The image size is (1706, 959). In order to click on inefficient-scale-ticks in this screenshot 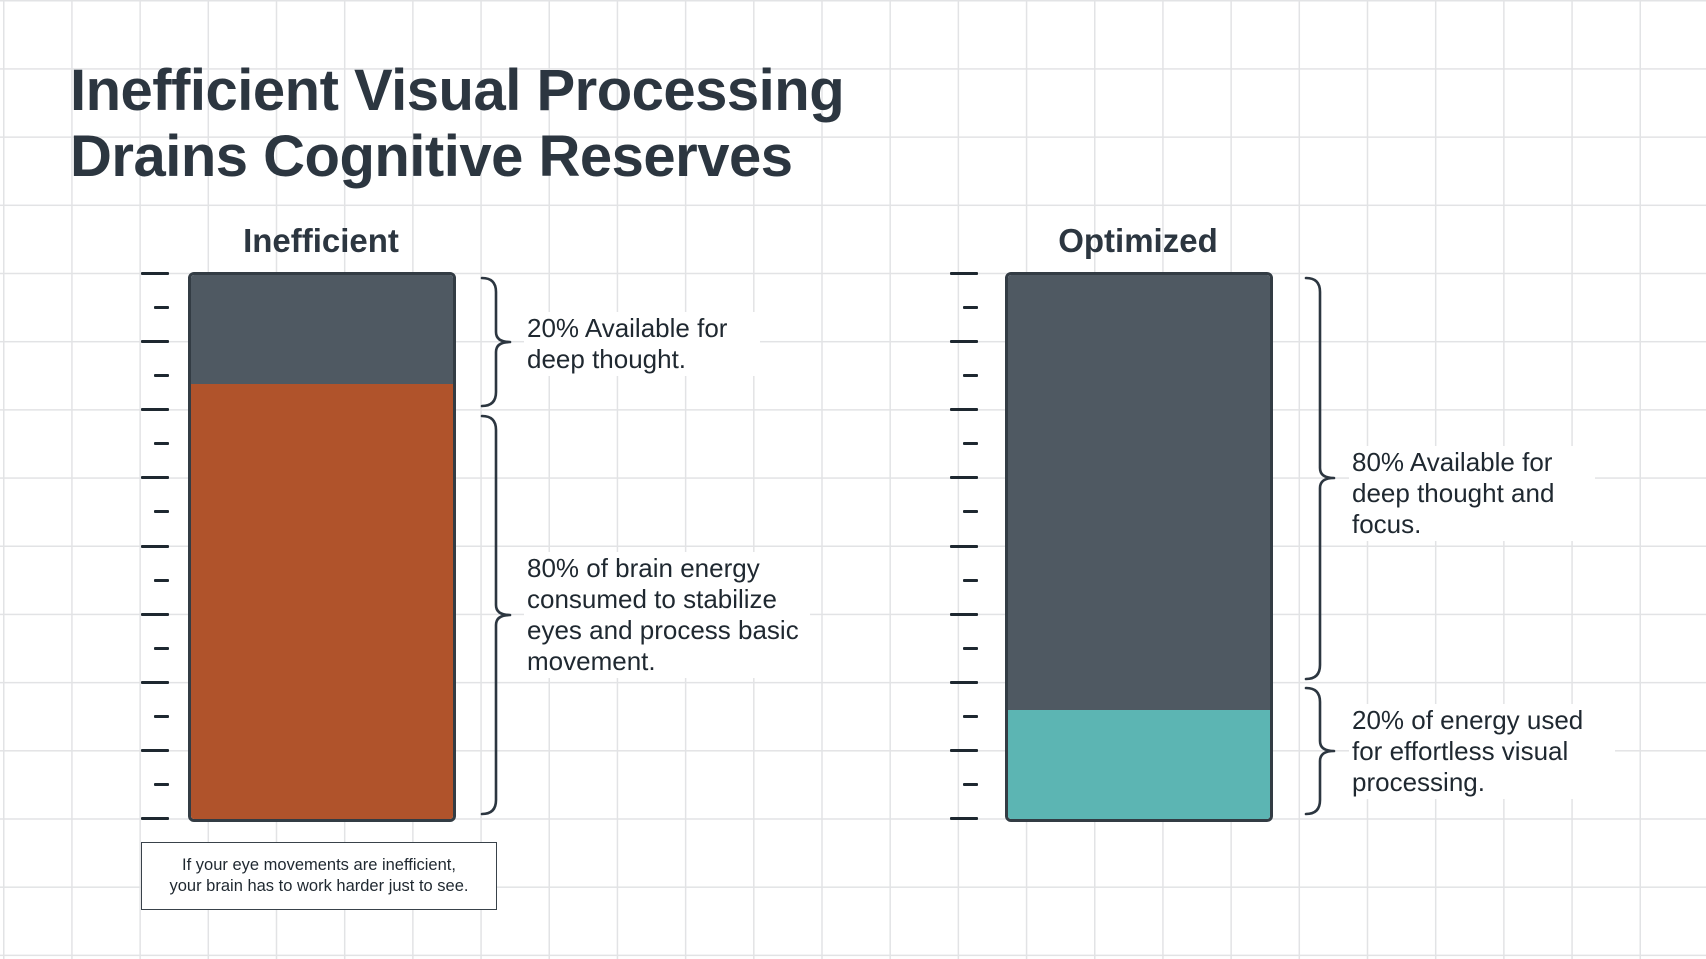, I will do `click(157, 546)`.